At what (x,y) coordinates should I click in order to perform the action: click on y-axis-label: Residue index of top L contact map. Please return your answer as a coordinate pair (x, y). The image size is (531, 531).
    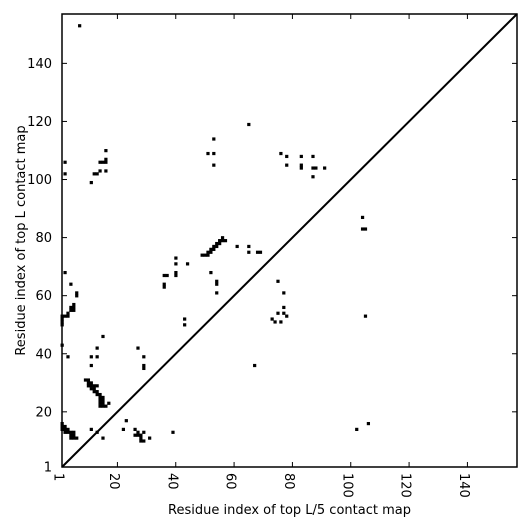
    Looking at the image, I should click on (21, 240).